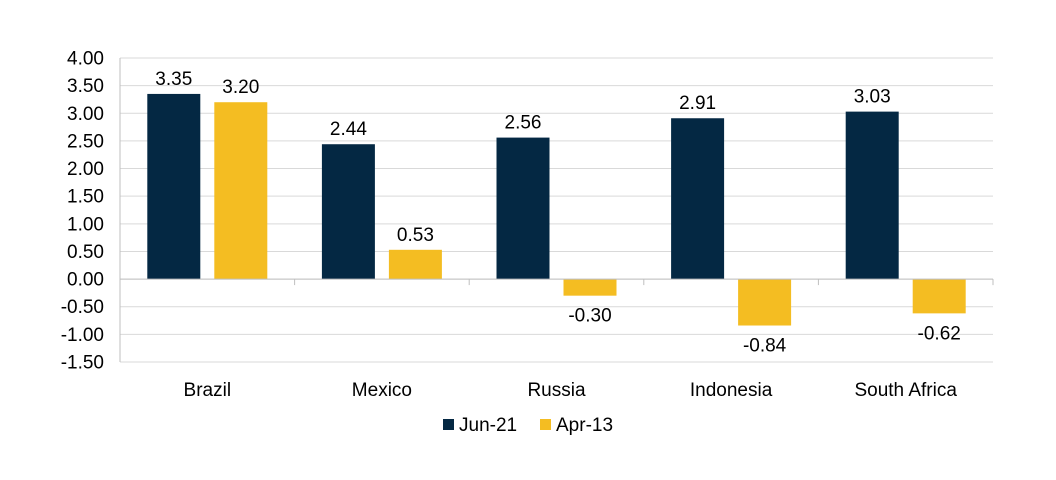 The image size is (1056, 480). I want to click on category-labels: Brazil Mexico Russia Indonesia South Africa, so click(571, 390).